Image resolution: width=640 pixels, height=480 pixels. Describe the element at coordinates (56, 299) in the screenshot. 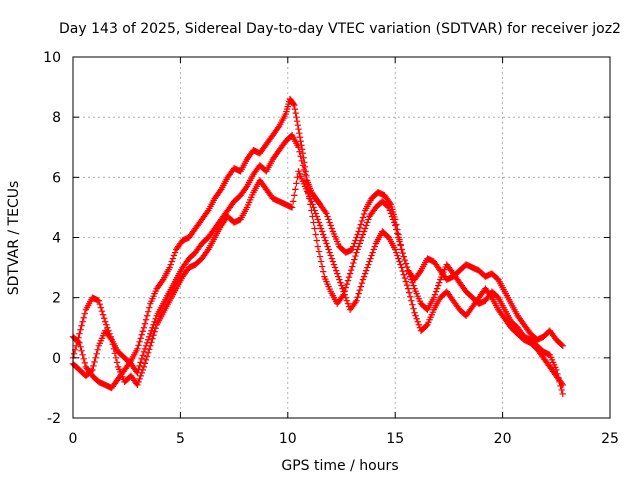

I see `y-tick-label: 2` at that location.